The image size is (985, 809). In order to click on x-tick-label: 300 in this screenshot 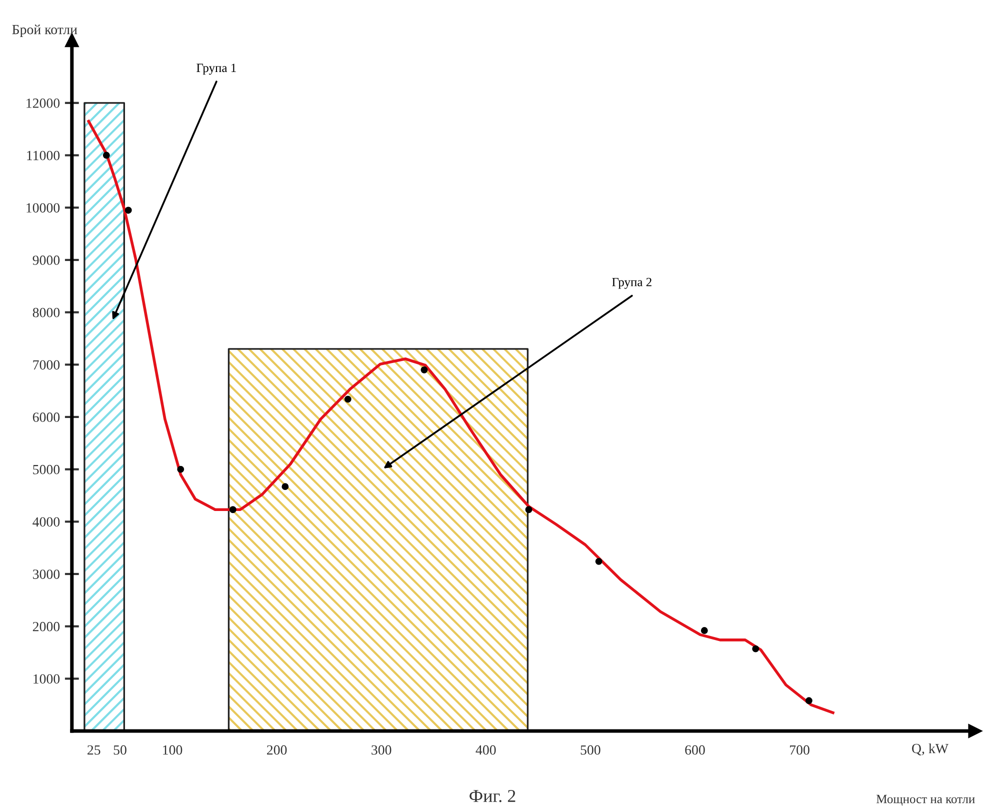, I will do `click(382, 750)`.